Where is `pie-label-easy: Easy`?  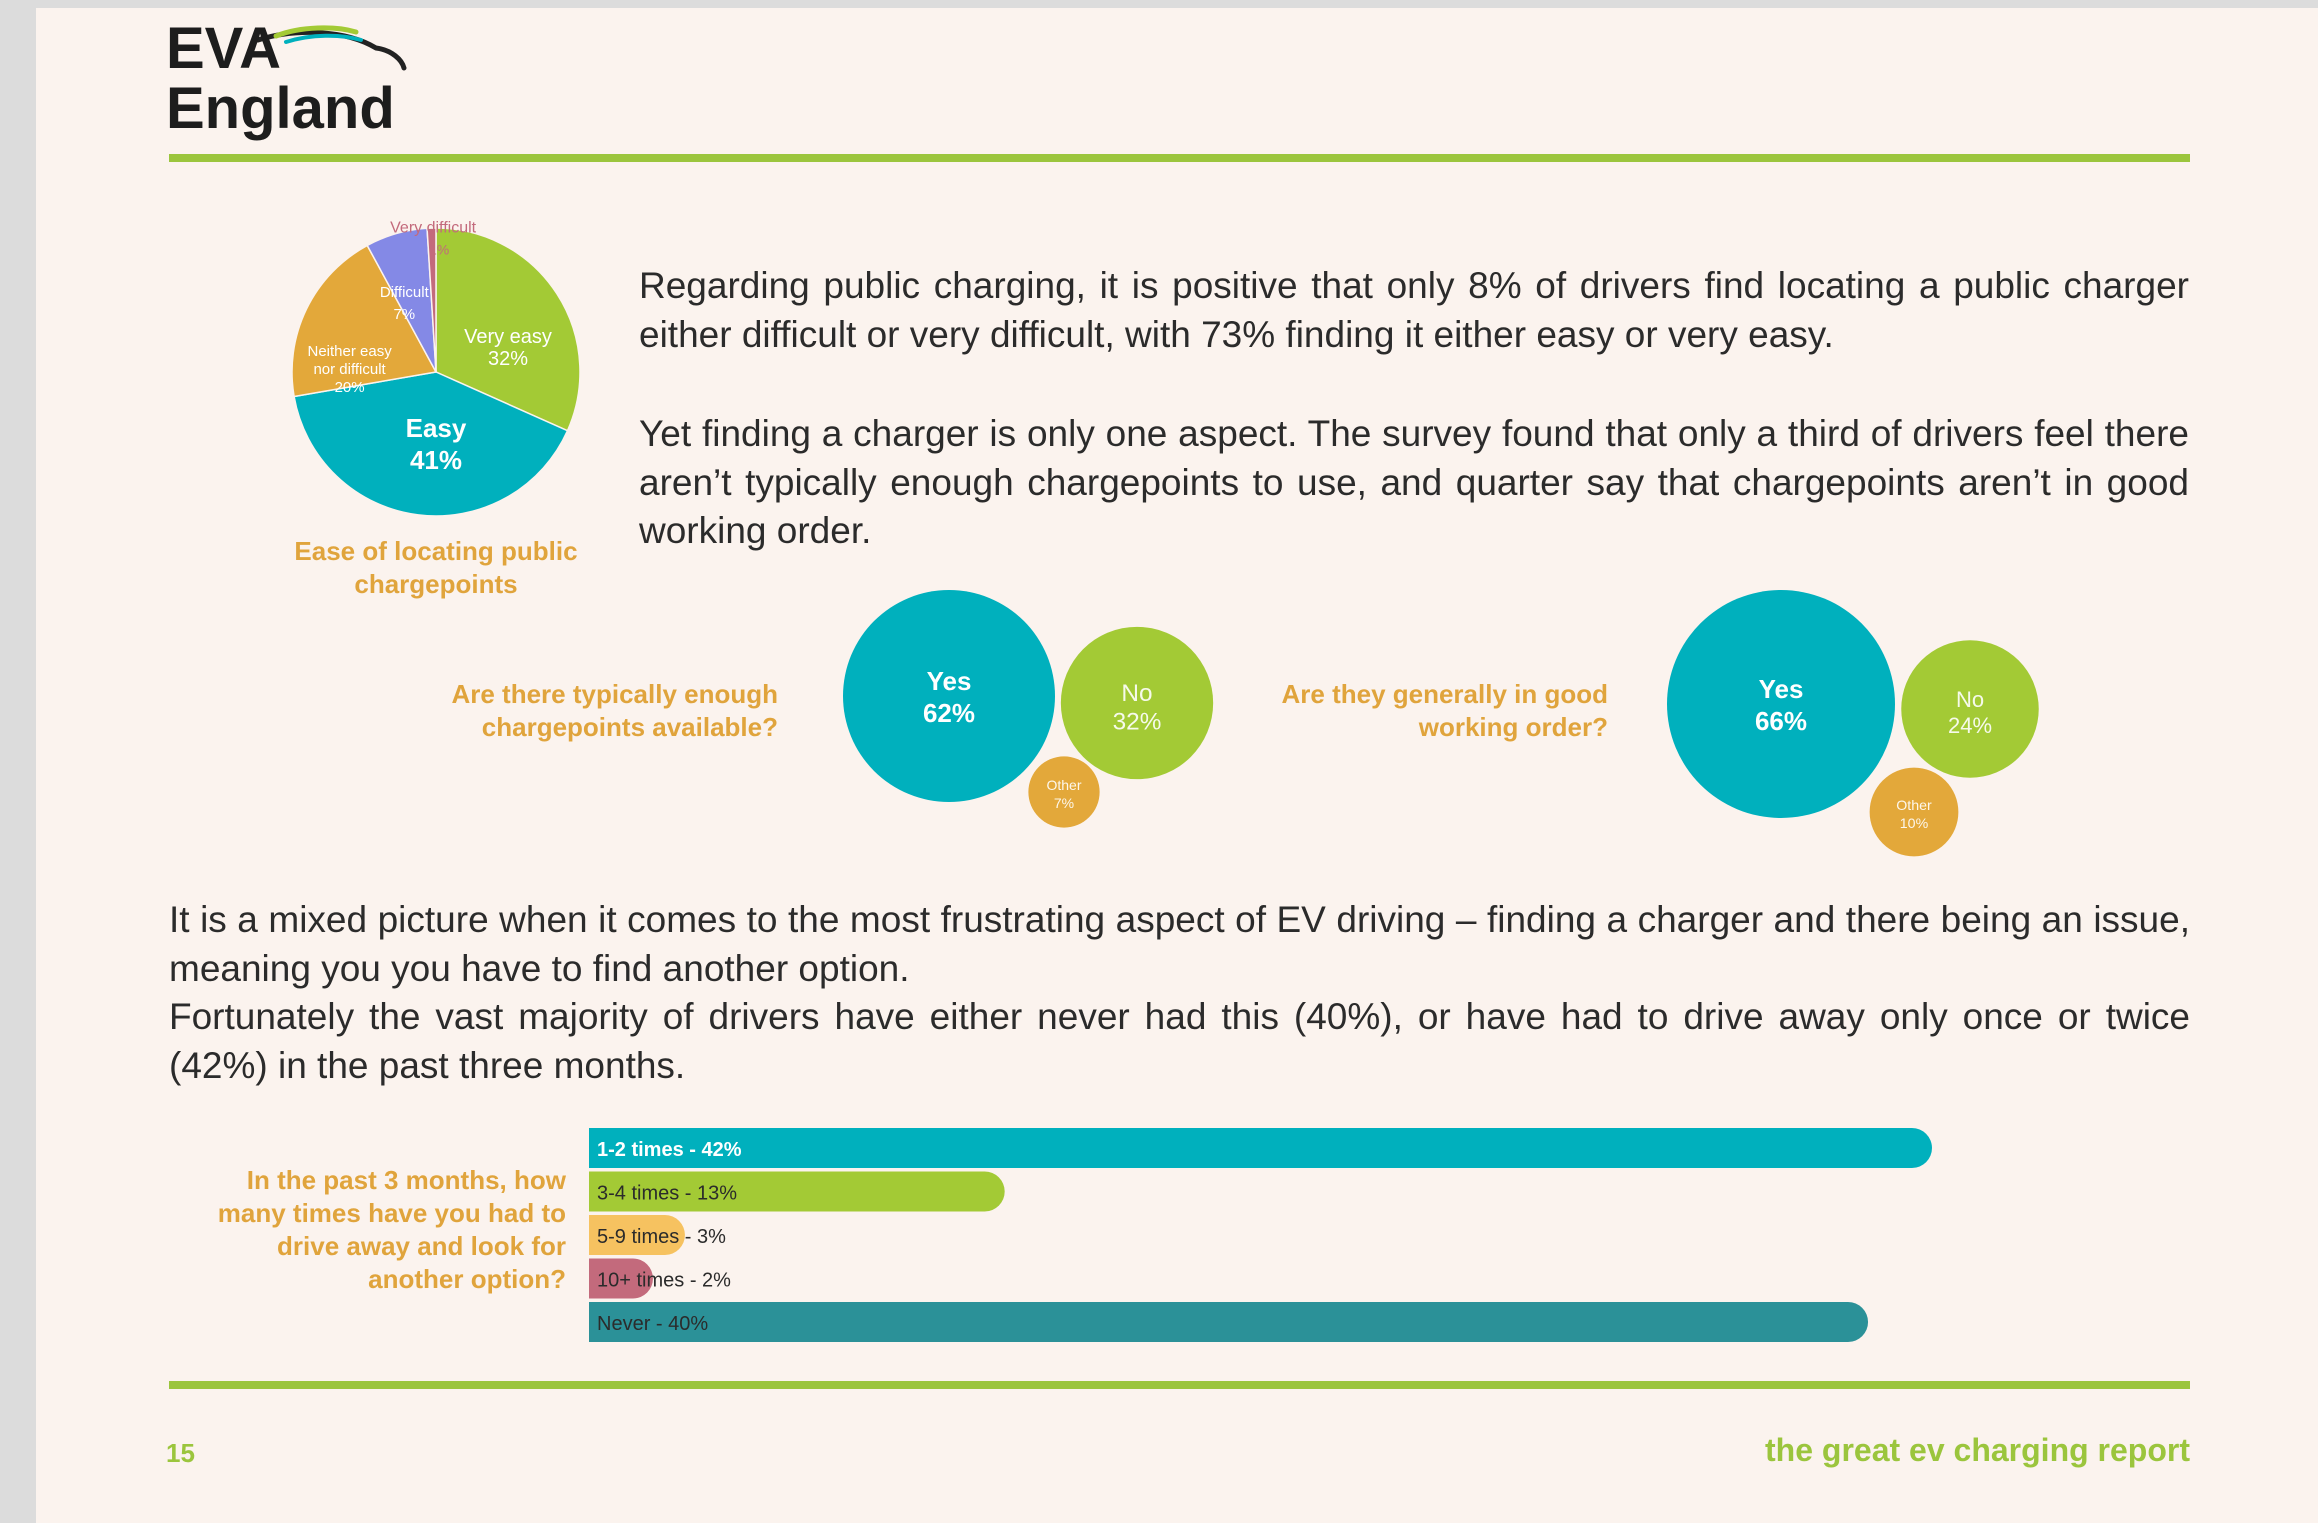
pie-label-easy: Easy is located at coordinates (436, 428).